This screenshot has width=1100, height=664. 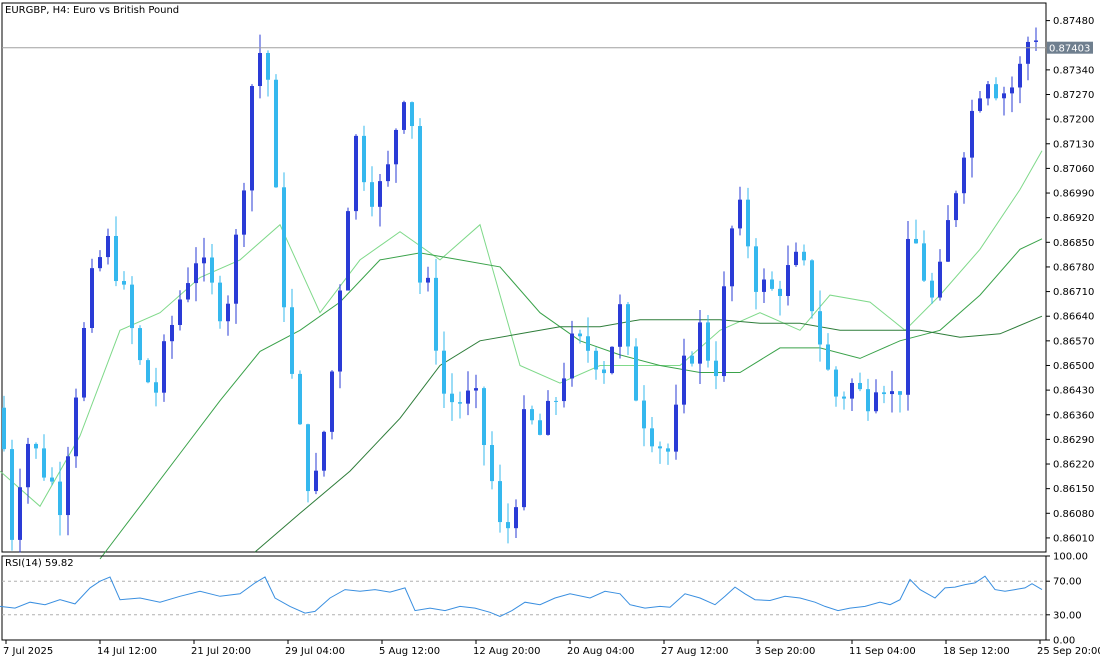 I want to click on time-tick-label: 21 Jul 20:00, so click(x=221, y=651).